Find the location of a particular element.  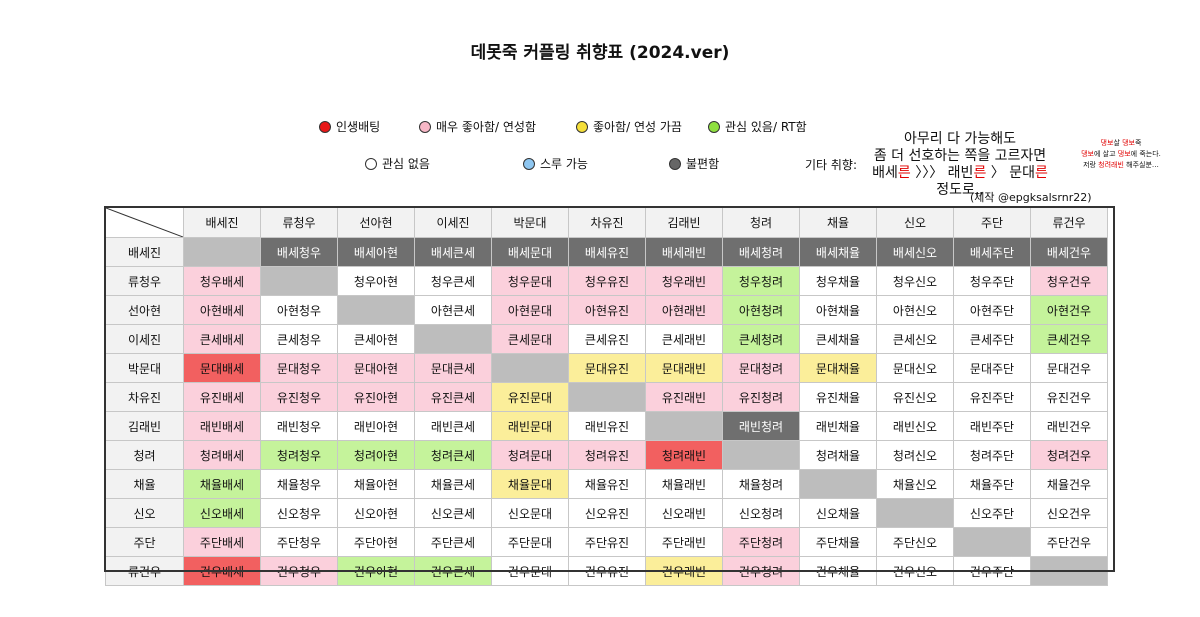

pairing-cell: 유진큰세 is located at coordinates (453, 397).